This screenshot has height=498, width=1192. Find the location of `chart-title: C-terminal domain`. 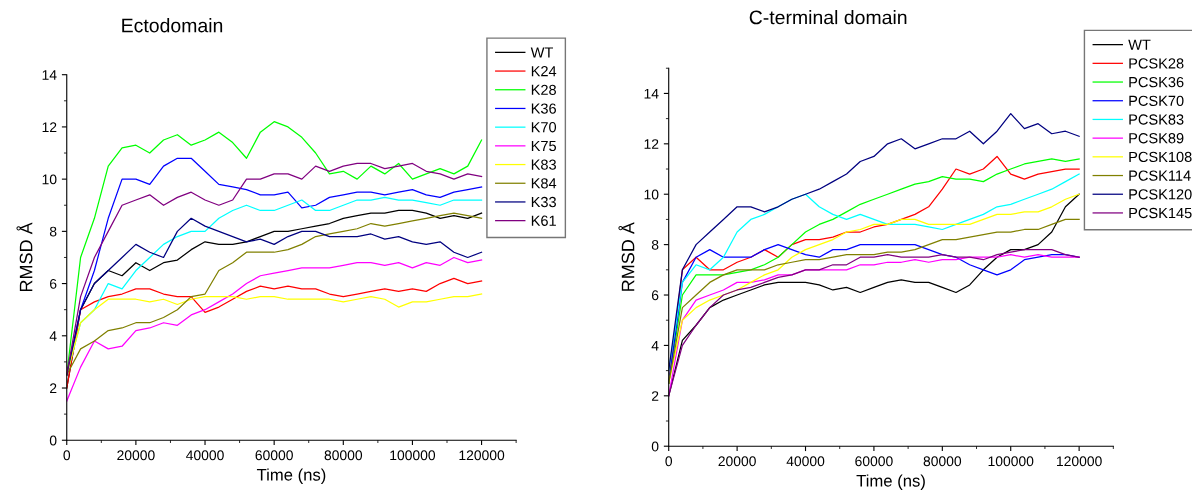

chart-title: C-terminal domain is located at coordinates (828, 17).